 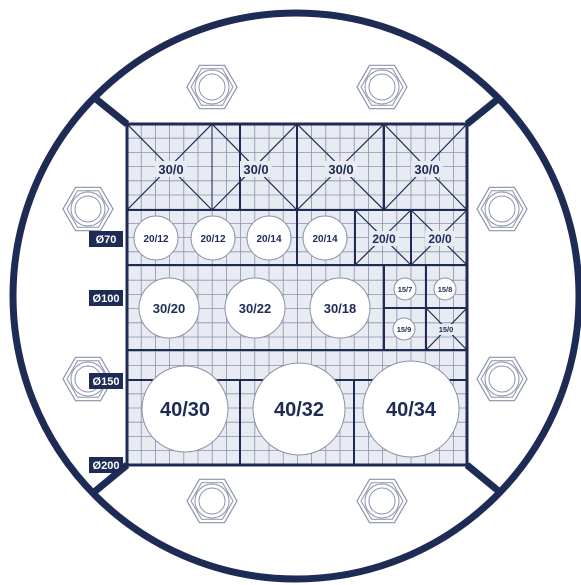 I want to click on row3-small-label: 15/8, so click(x=445, y=289).